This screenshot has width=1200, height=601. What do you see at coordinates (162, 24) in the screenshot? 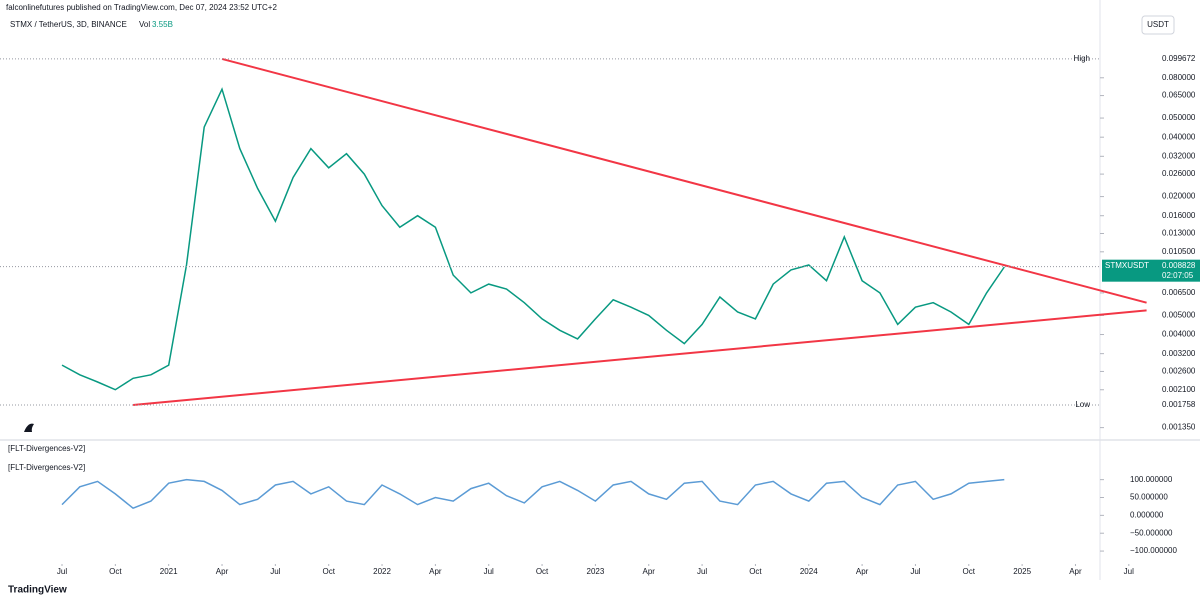
I see `volume-value: 3.55B` at bounding box center [162, 24].